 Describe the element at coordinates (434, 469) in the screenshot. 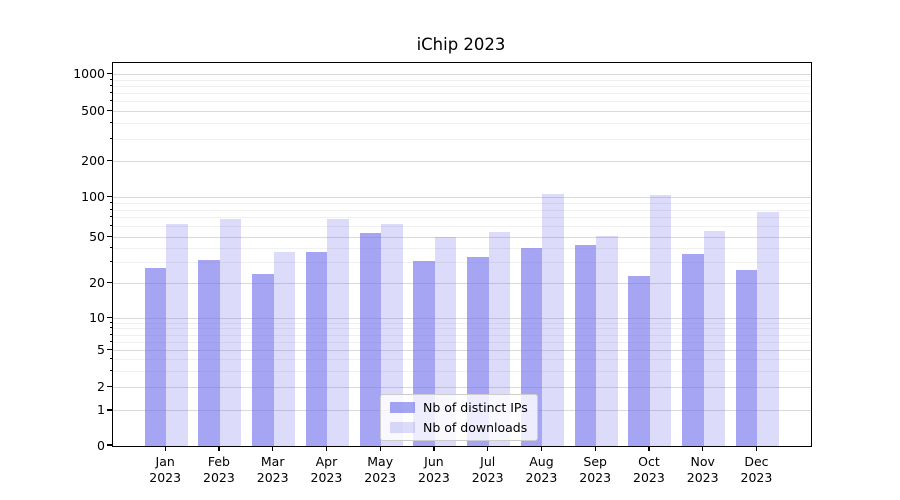

I see `x-tick-label: Jun 2023` at that location.